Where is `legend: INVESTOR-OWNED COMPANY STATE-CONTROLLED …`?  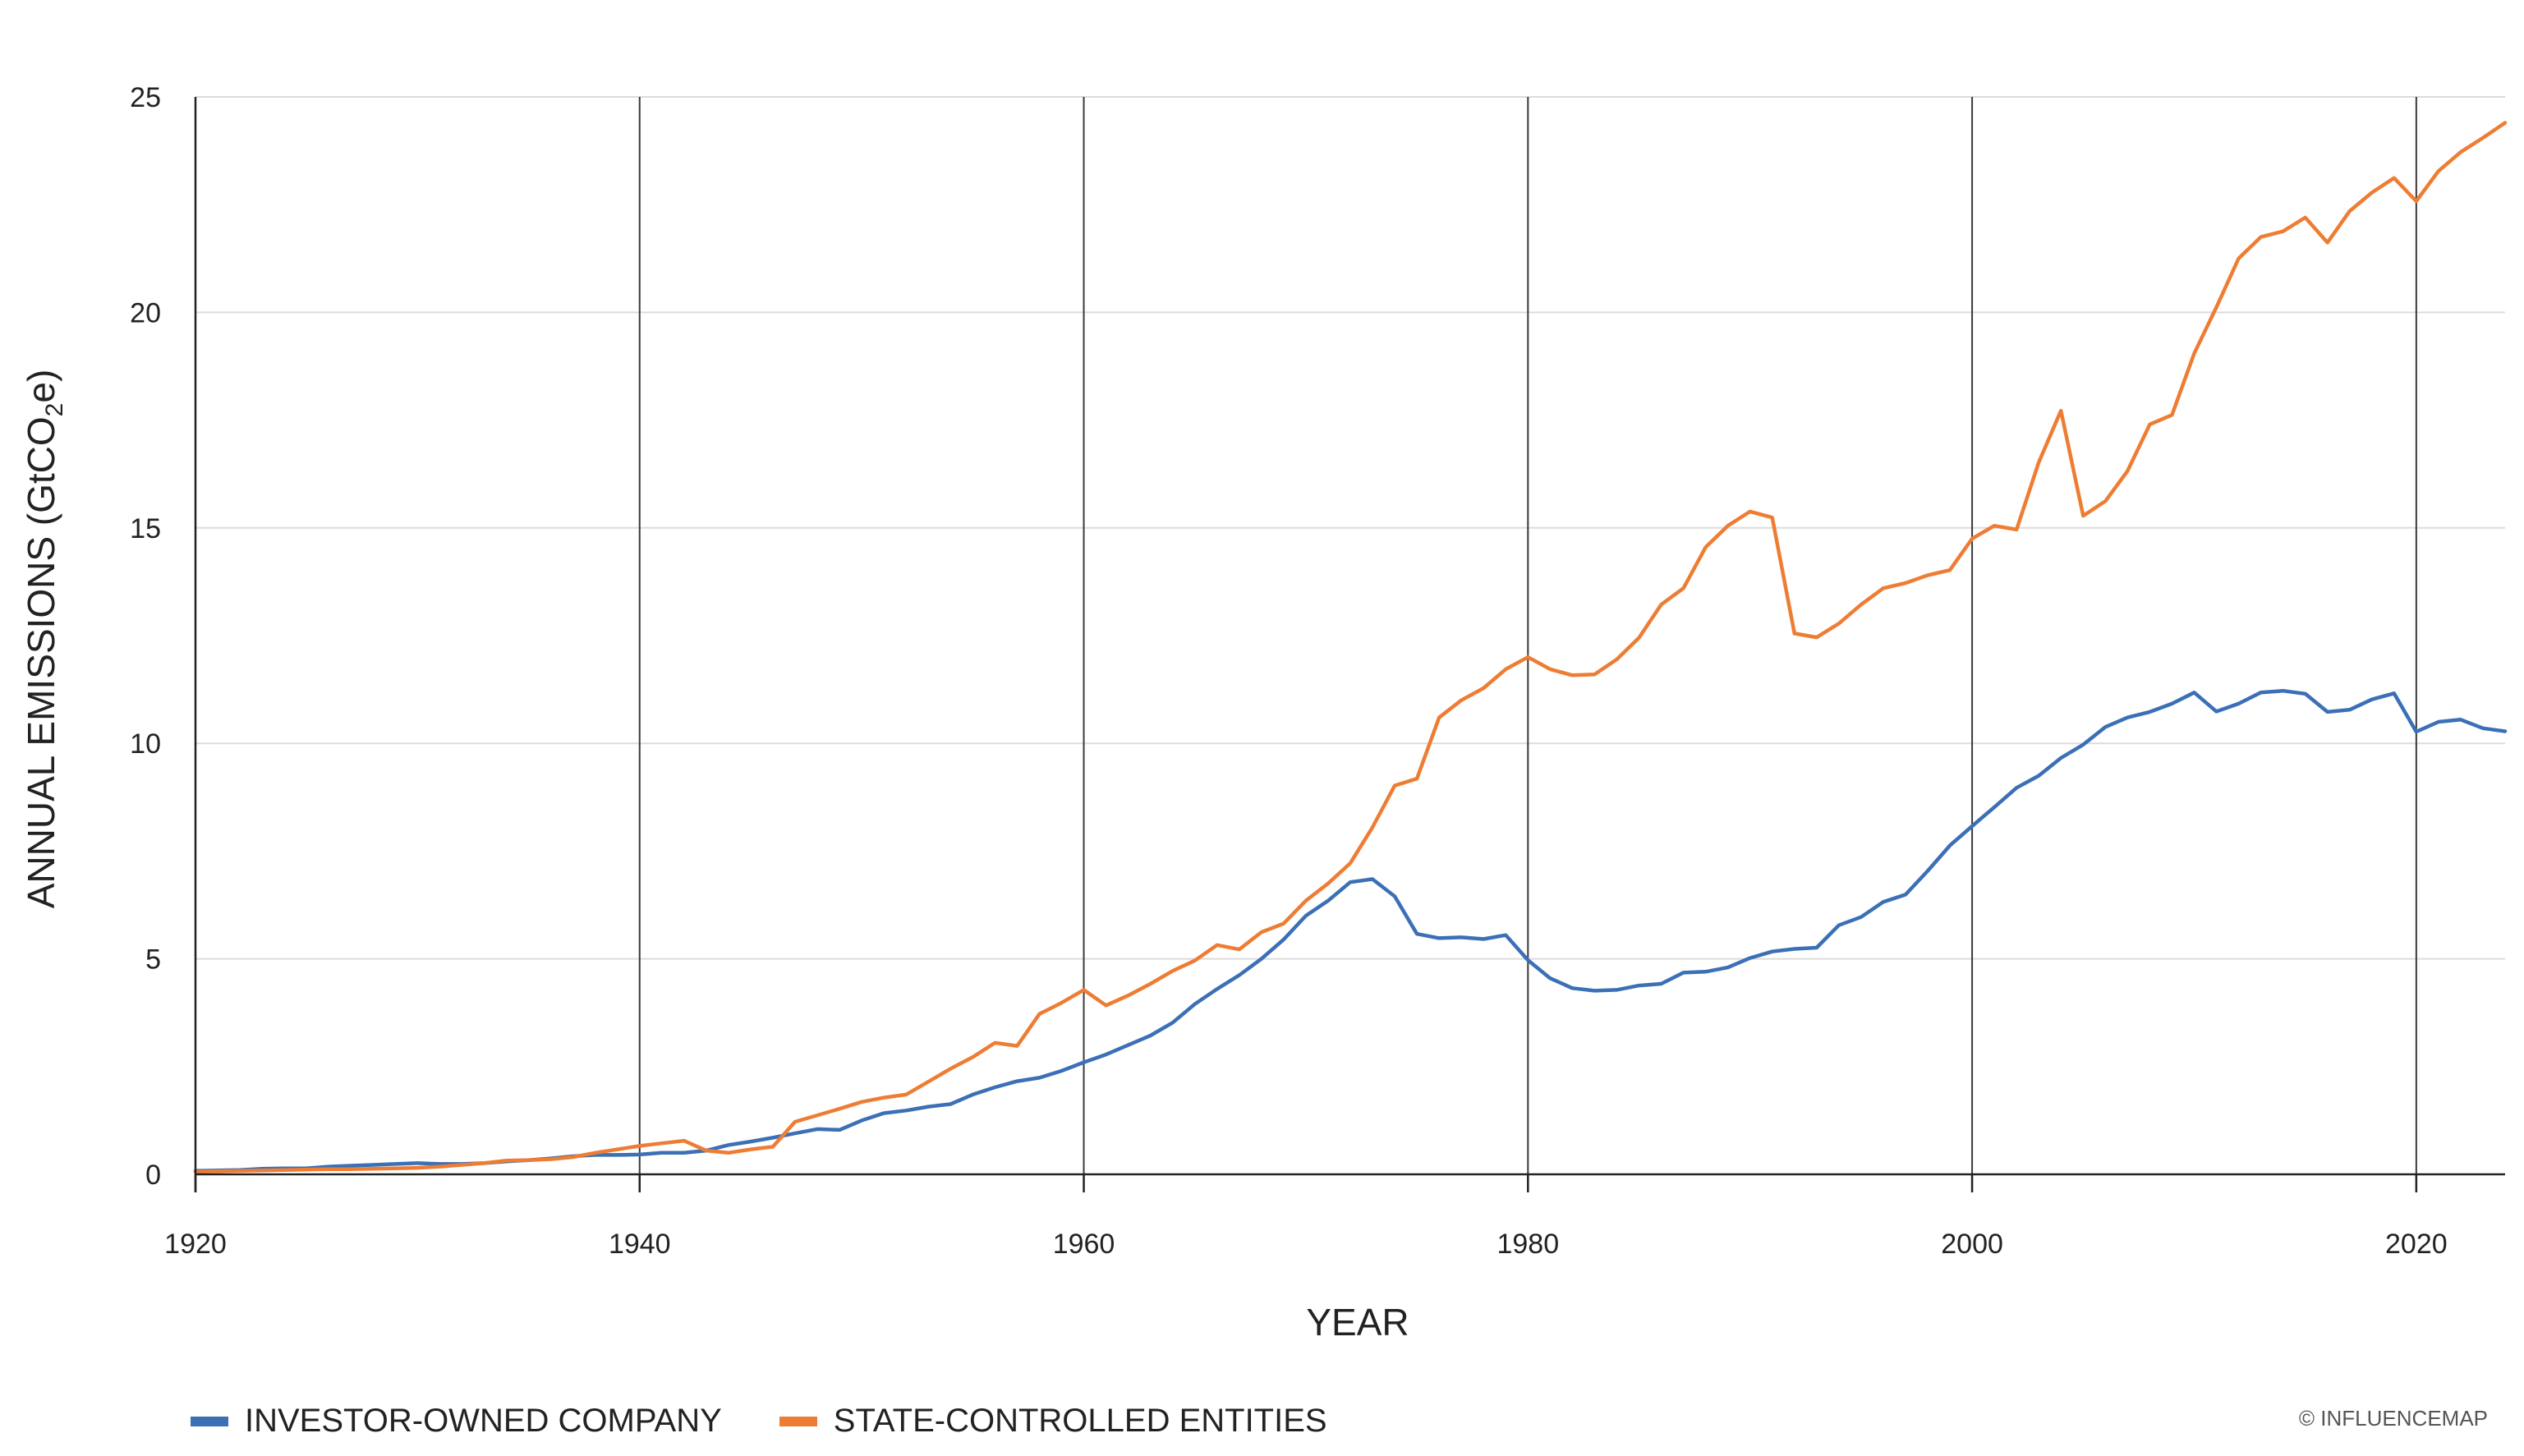 legend: INVESTOR-OWNED COMPANY STATE-CONTROLLED … is located at coordinates (788, 1421).